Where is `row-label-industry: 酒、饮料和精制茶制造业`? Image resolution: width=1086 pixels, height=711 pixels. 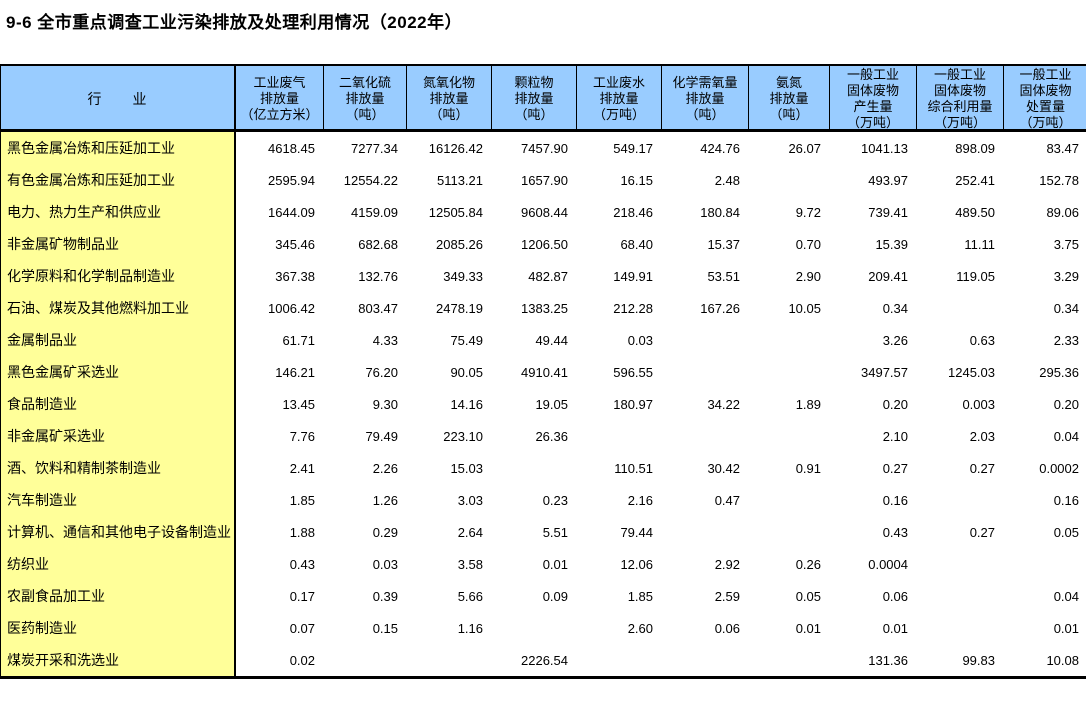 row-label-industry: 酒、饮料和精制茶制造业 is located at coordinates (118, 468).